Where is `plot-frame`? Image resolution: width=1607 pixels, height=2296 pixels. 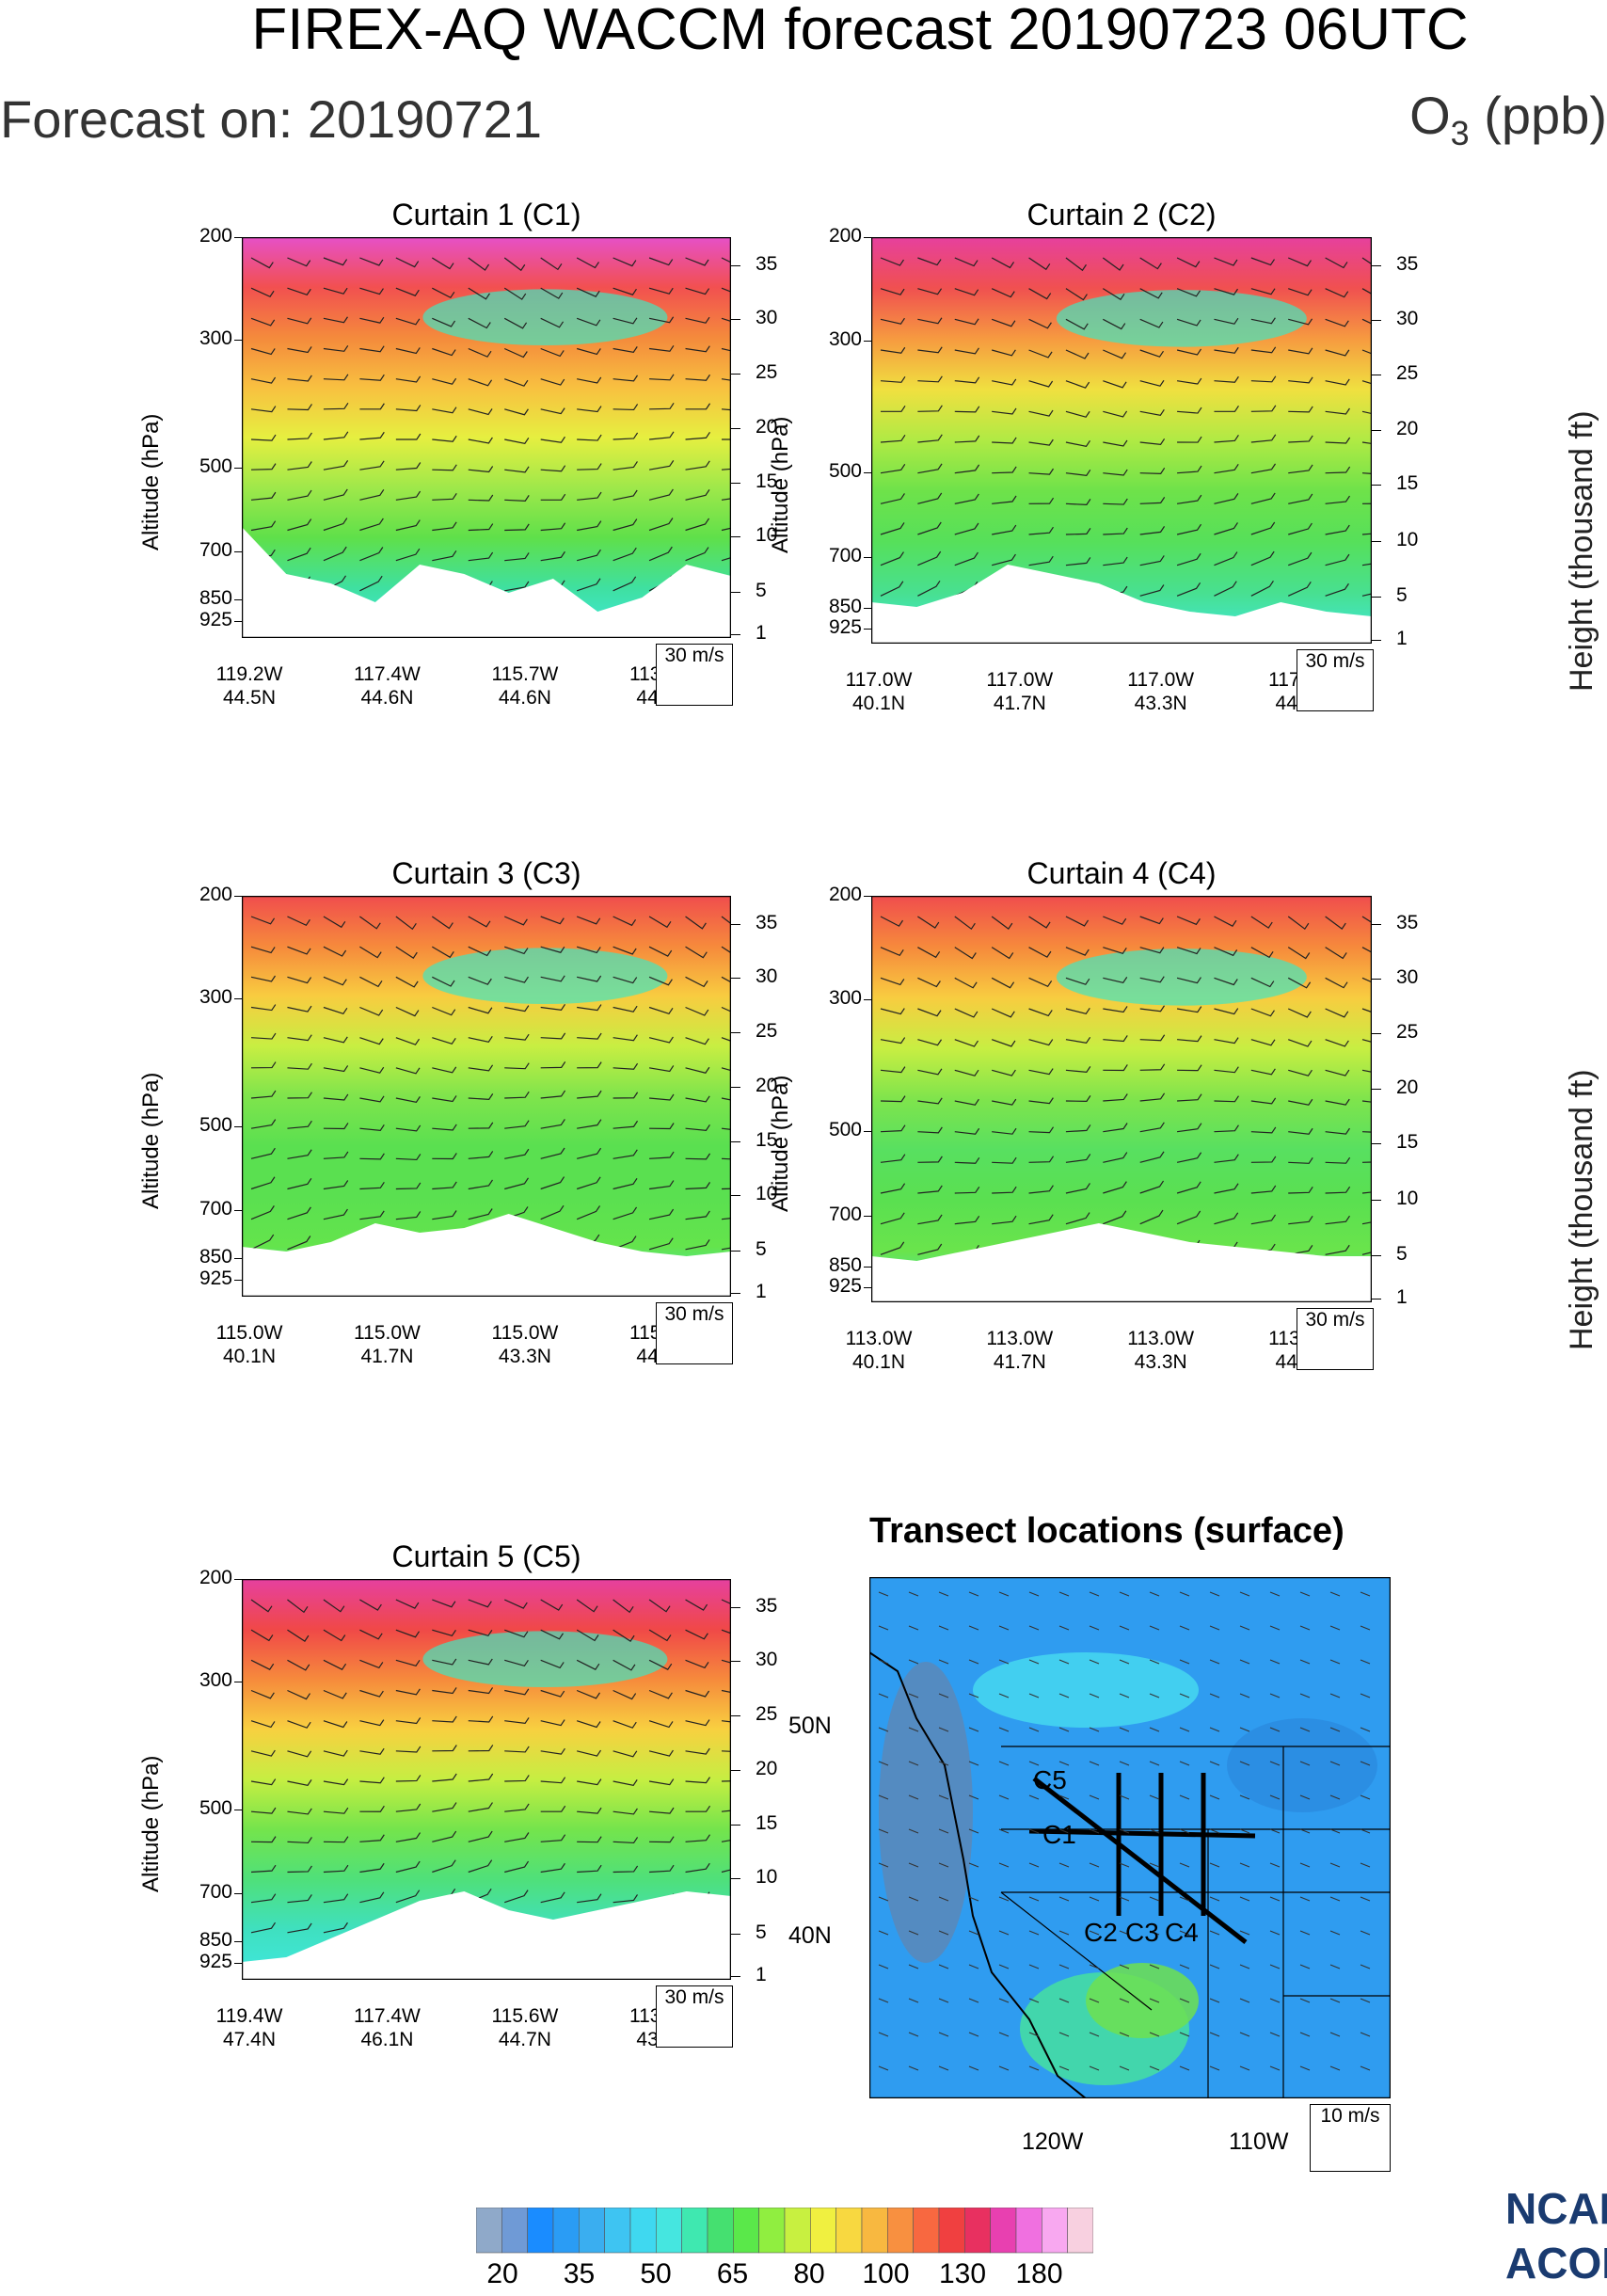
plot-frame is located at coordinates (487, 1096).